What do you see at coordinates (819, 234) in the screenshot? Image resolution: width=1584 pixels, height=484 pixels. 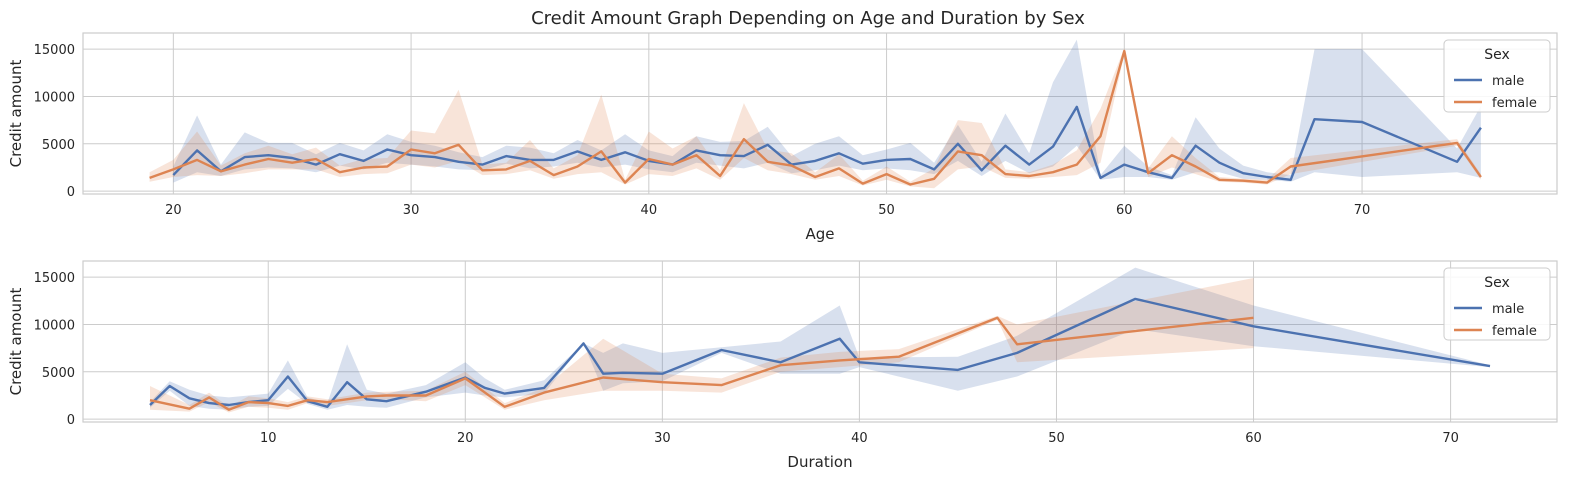 I see `x-axis-label: Age` at bounding box center [819, 234].